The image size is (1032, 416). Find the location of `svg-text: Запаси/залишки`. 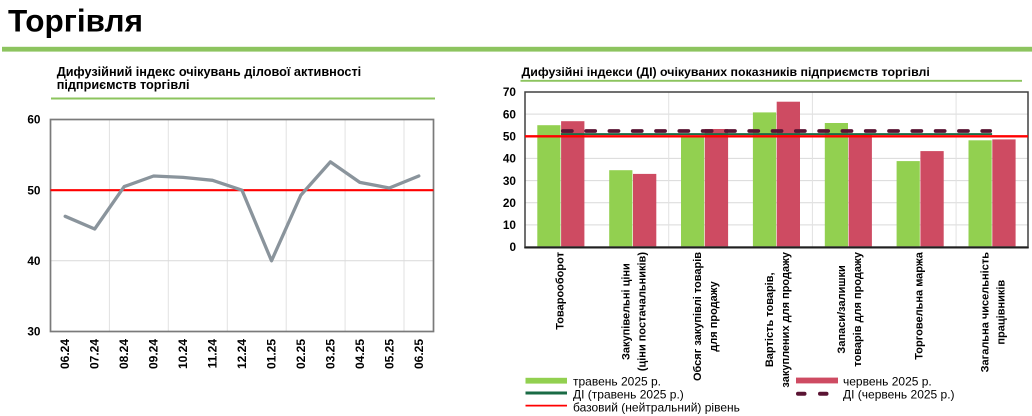

svg-text: Запаси/залишки is located at coordinates (842, 309).